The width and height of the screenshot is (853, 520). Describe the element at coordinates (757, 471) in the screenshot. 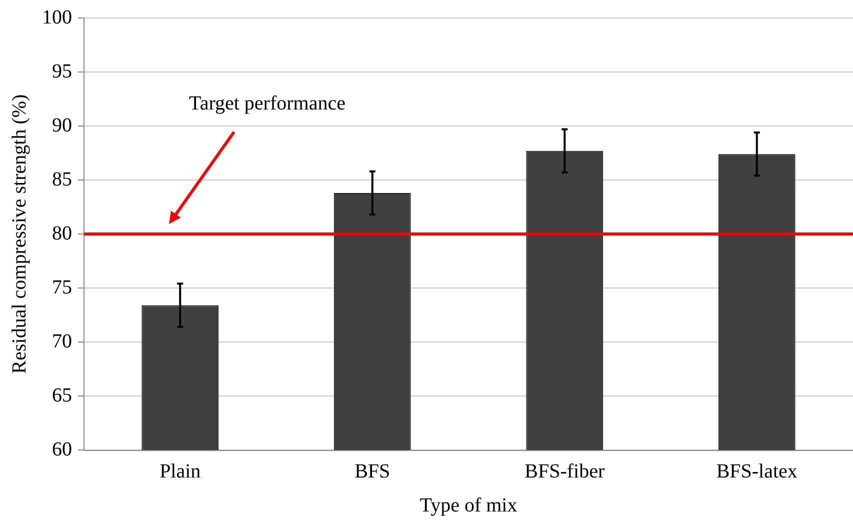

I see `x-tick-label: BFS-latex` at that location.